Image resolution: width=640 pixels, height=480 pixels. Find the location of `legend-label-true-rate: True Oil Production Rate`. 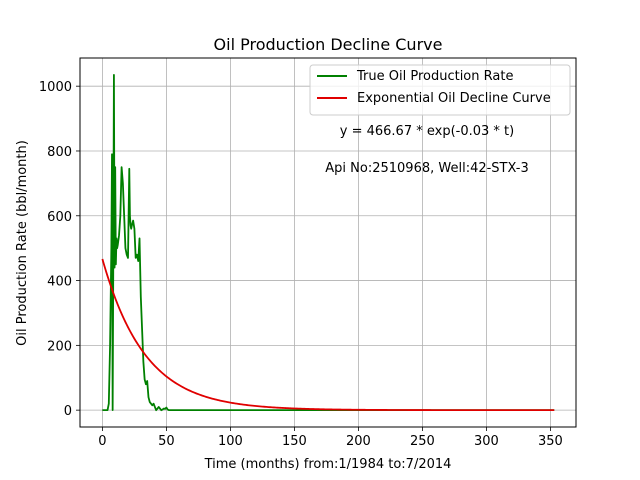

legend-label-true-rate: True Oil Production Rate is located at coordinates (434, 76).